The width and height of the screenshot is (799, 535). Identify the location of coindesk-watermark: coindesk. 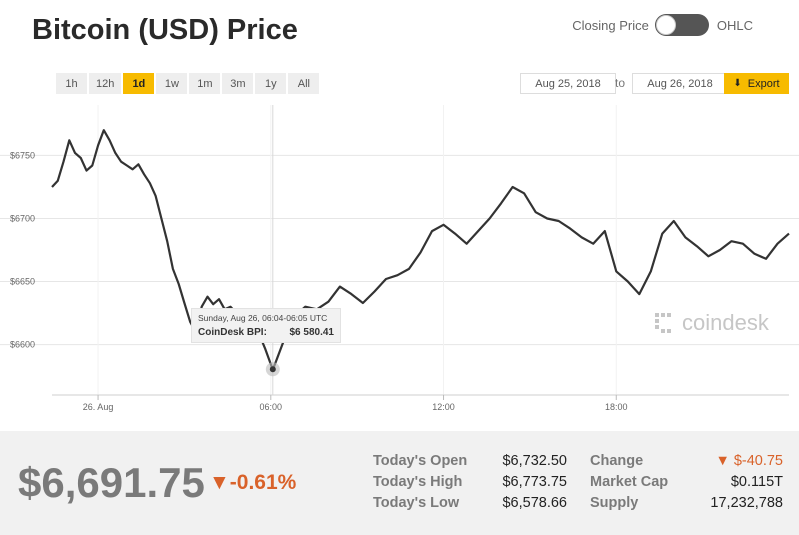
(711, 323).